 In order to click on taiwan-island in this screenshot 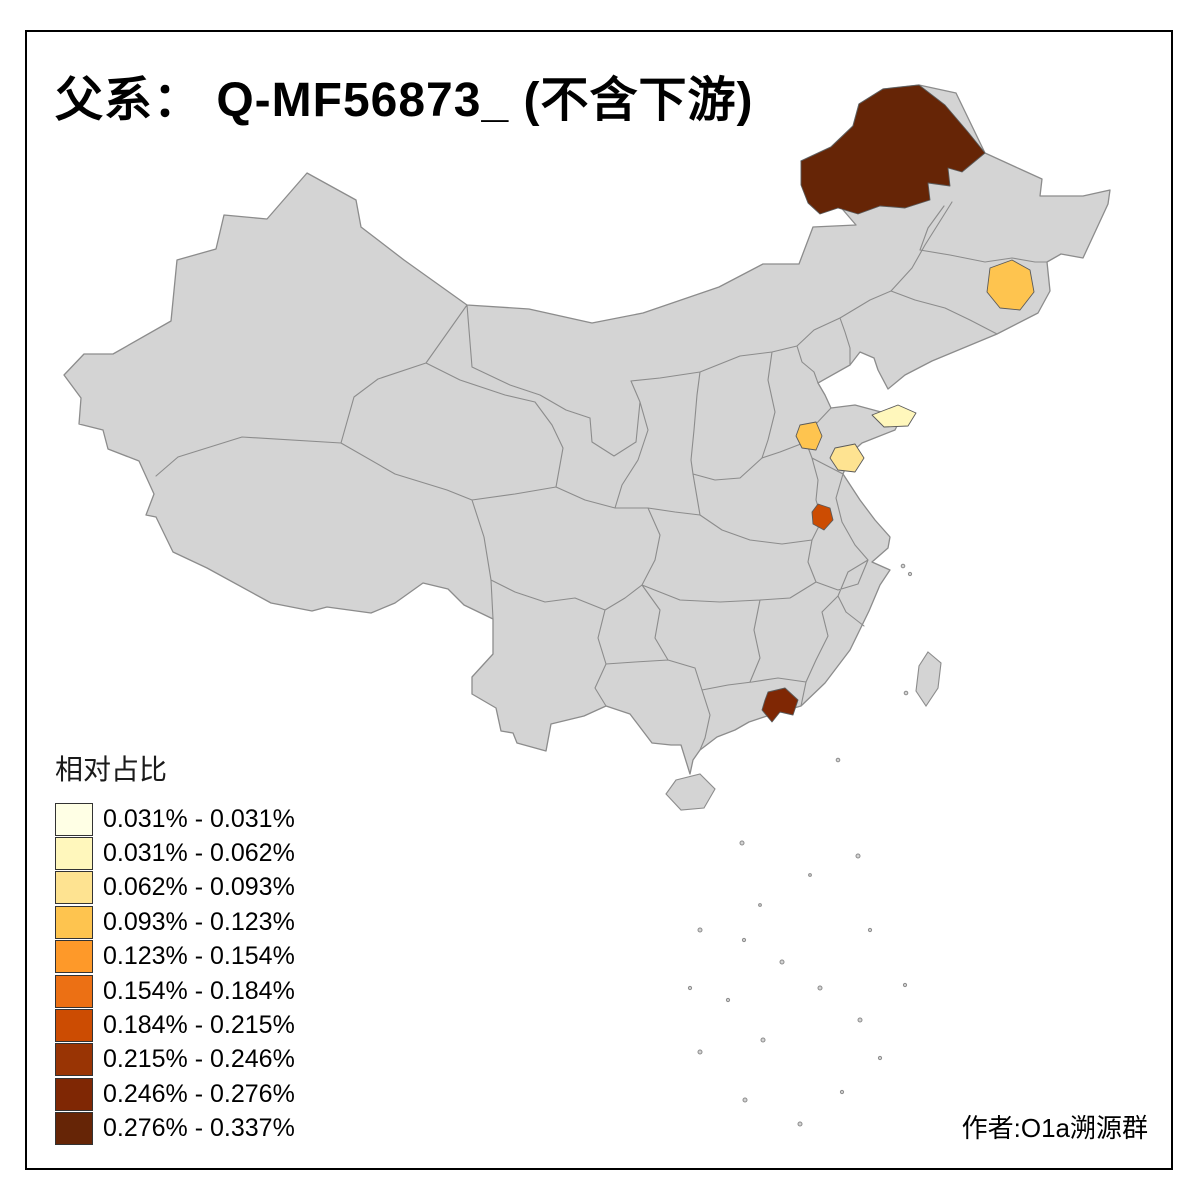, I will do `click(928, 679)`.